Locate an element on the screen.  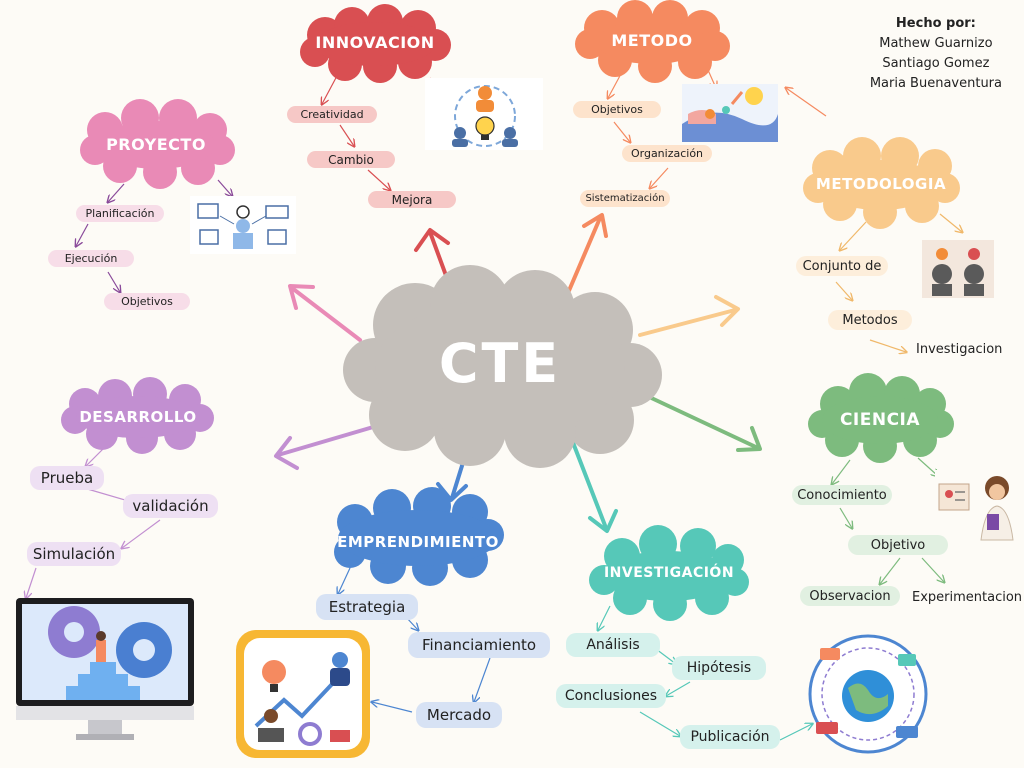
cloud-desarrollo is located at coordinates (137, 415).